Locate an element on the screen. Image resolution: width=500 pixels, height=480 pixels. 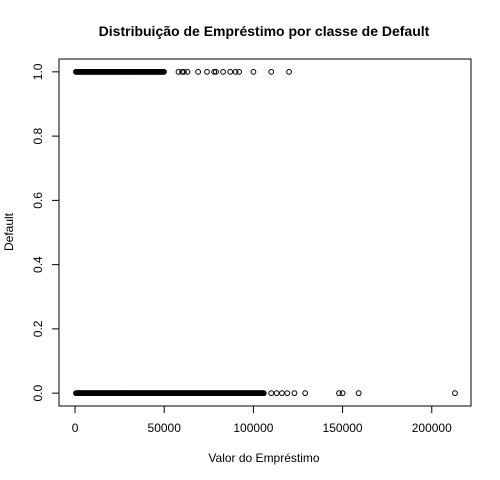
y-tick-label: 0.2 is located at coordinates (38, 328).